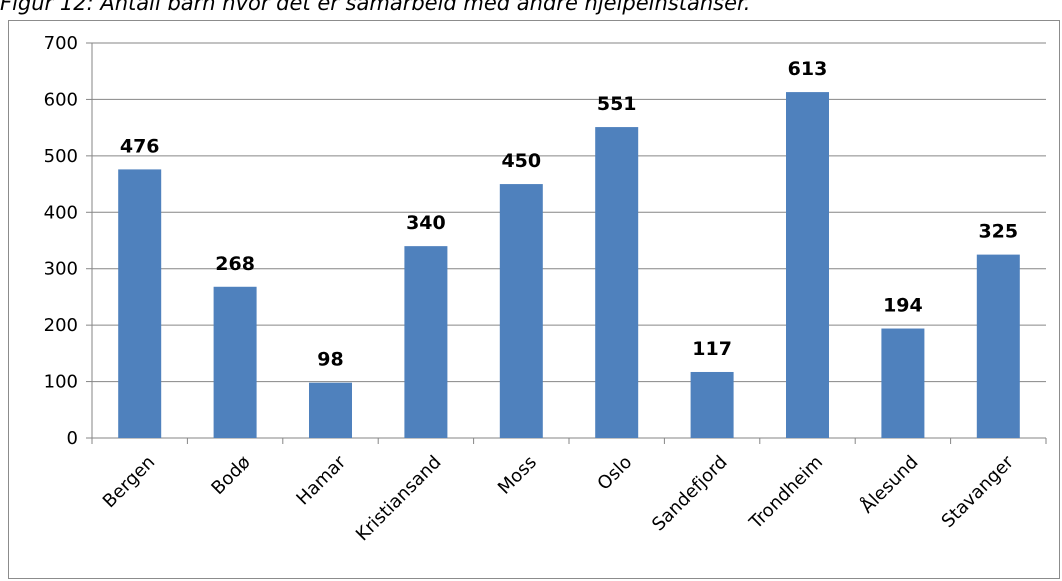 The height and width of the screenshot is (581, 1062). I want to click on bar-Trondheim, so click(807, 265).